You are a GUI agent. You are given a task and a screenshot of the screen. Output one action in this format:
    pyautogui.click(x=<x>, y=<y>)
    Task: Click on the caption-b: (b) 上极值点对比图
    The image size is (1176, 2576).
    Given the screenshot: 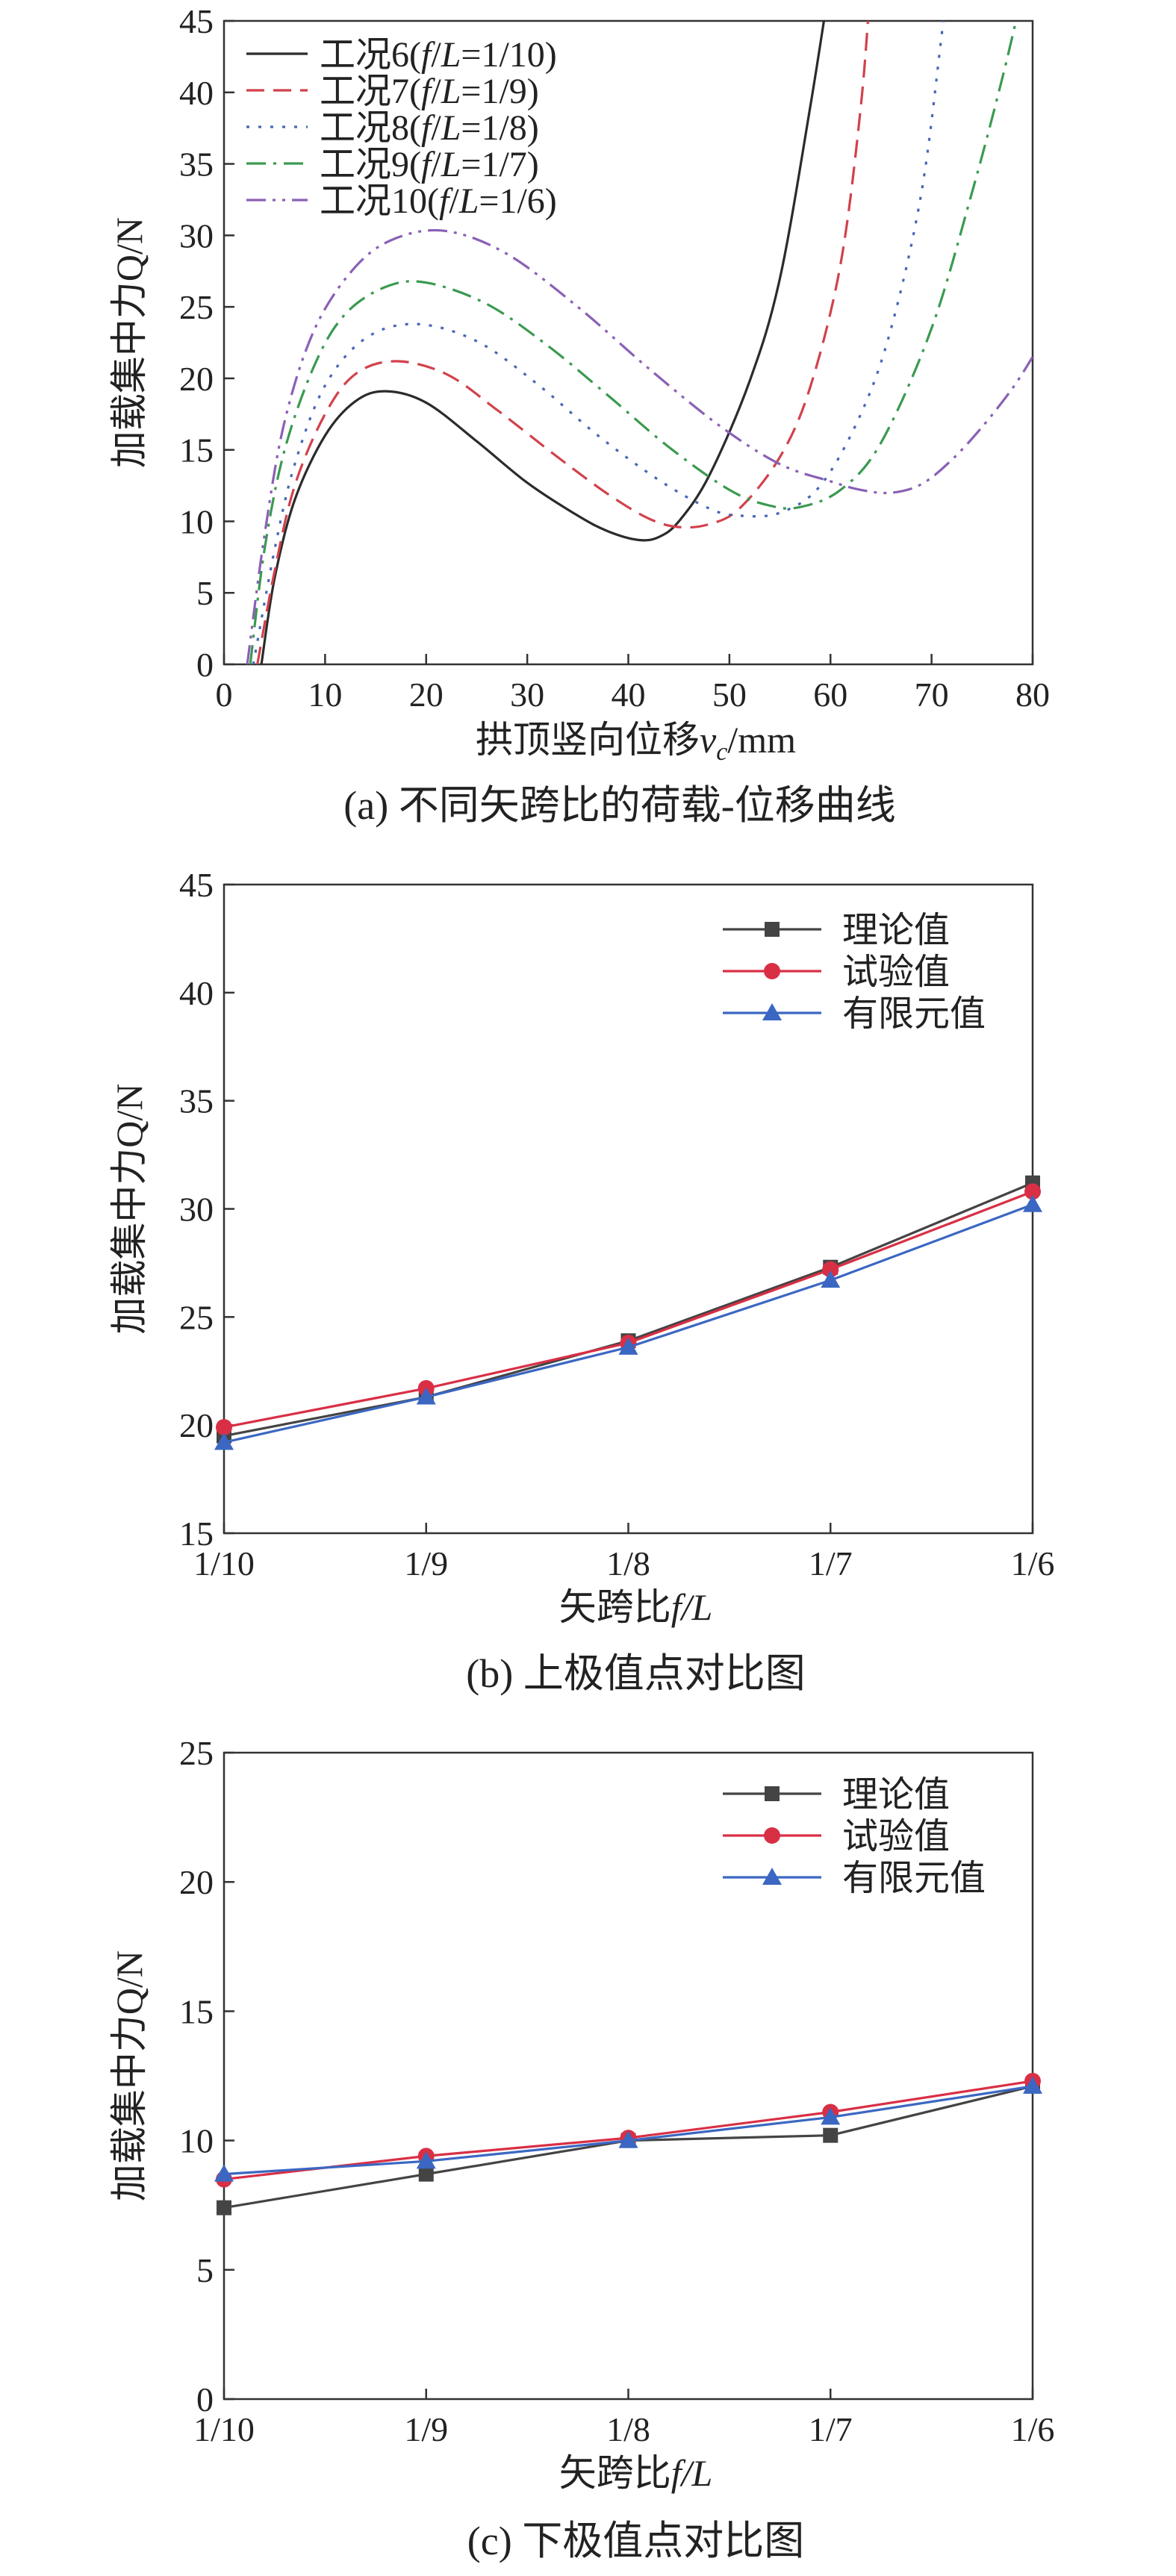 What is the action you would take?
    pyautogui.click(x=635, y=1673)
    